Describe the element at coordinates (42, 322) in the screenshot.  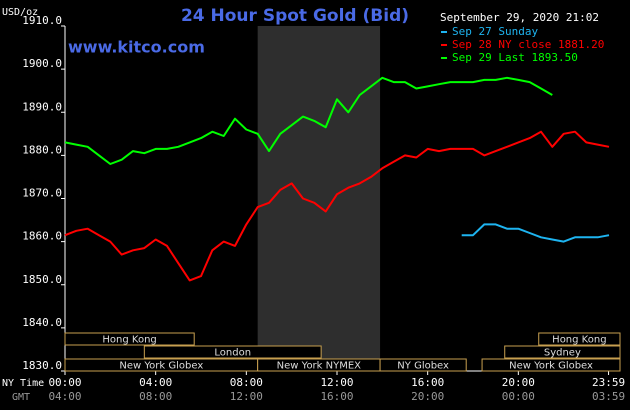
I see `y-tick-label: 1840.0` at that location.